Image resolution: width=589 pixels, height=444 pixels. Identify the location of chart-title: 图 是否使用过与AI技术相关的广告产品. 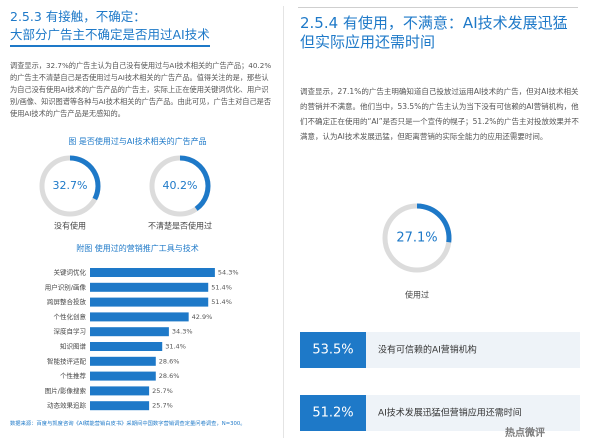
(137, 141).